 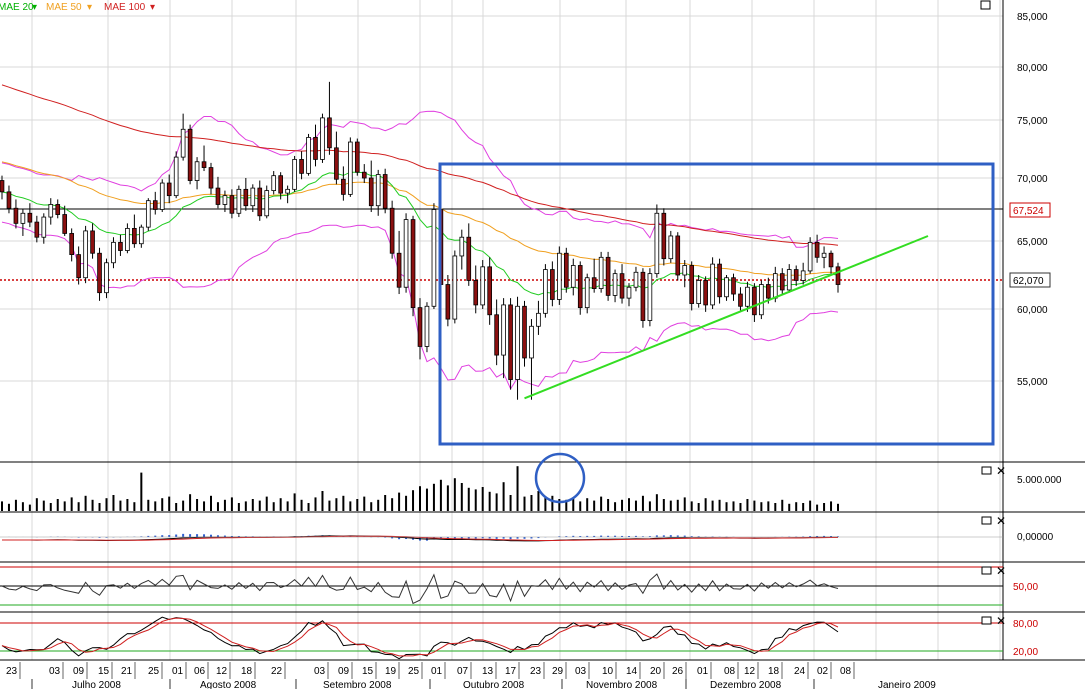 I want to click on x-month-label: Dezembro 2008, so click(x=746, y=684).